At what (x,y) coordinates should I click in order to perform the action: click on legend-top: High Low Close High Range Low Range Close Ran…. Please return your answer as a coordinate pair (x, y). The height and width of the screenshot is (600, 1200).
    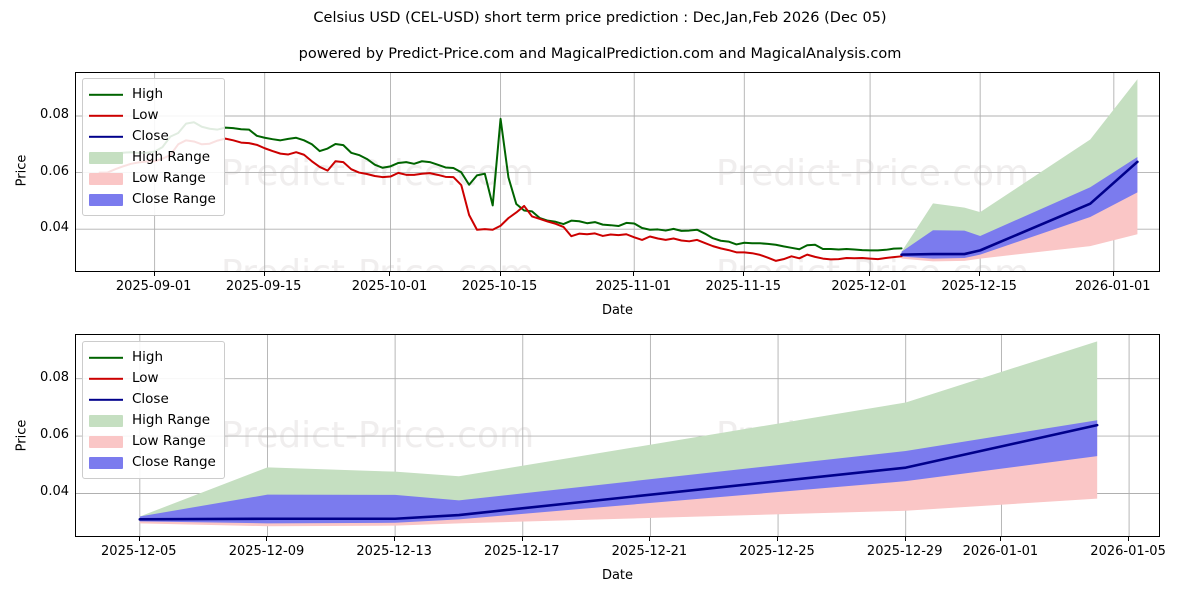
    Looking at the image, I should click on (153, 147).